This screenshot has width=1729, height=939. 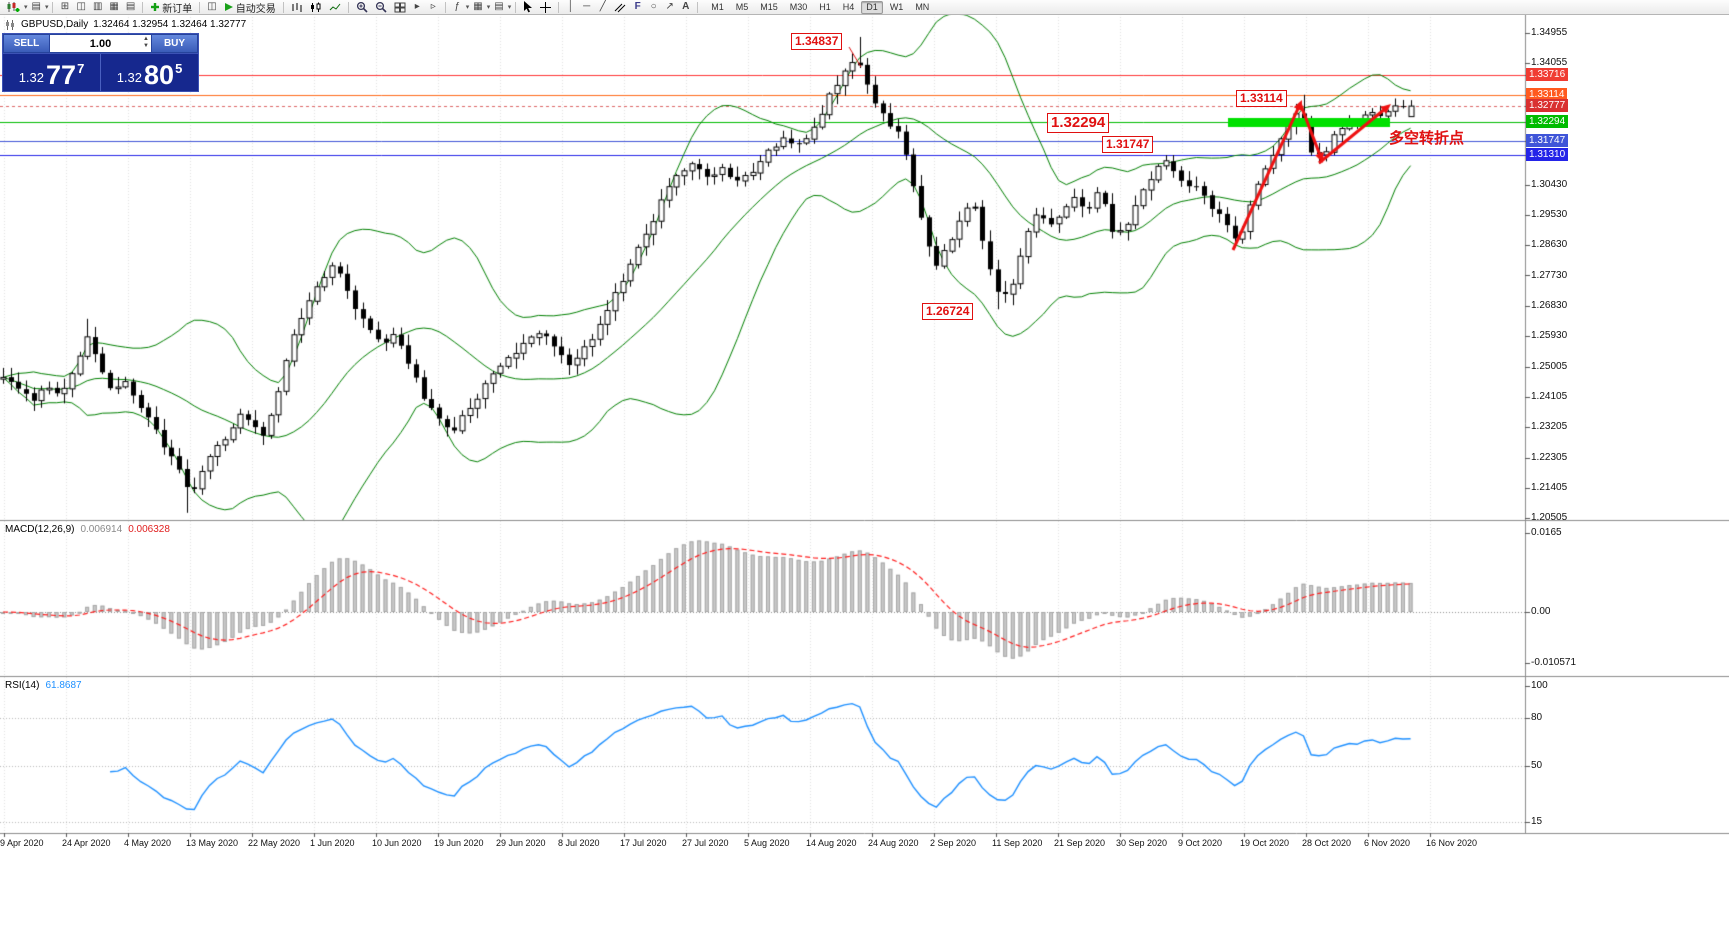 I want to click on timeframe-button-mn: MN, so click(x=922, y=7).